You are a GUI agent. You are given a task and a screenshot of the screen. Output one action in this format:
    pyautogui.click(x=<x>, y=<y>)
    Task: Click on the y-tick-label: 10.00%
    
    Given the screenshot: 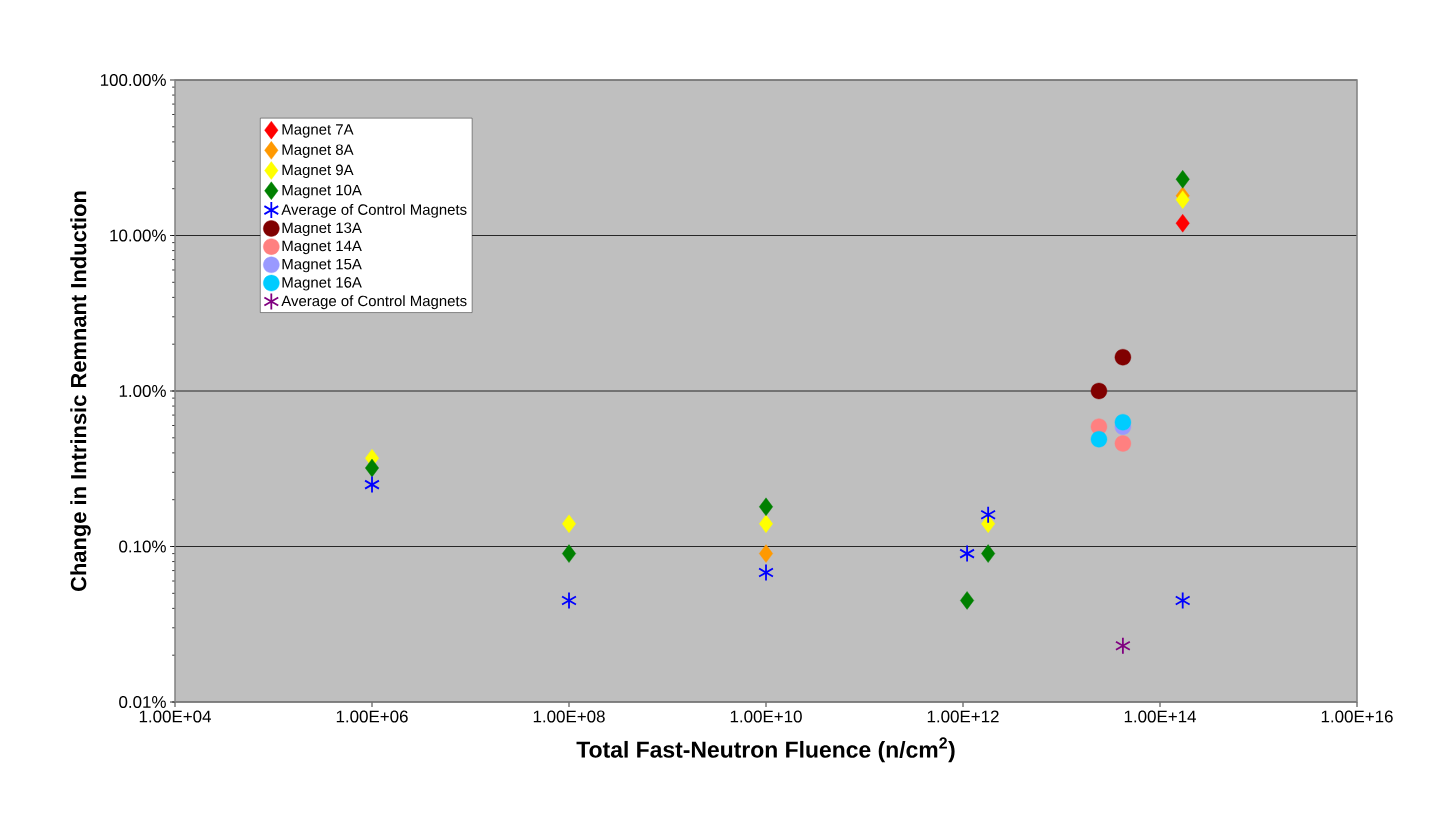 What is the action you would take?
    pyautogui.click(x=138, y=235)
    